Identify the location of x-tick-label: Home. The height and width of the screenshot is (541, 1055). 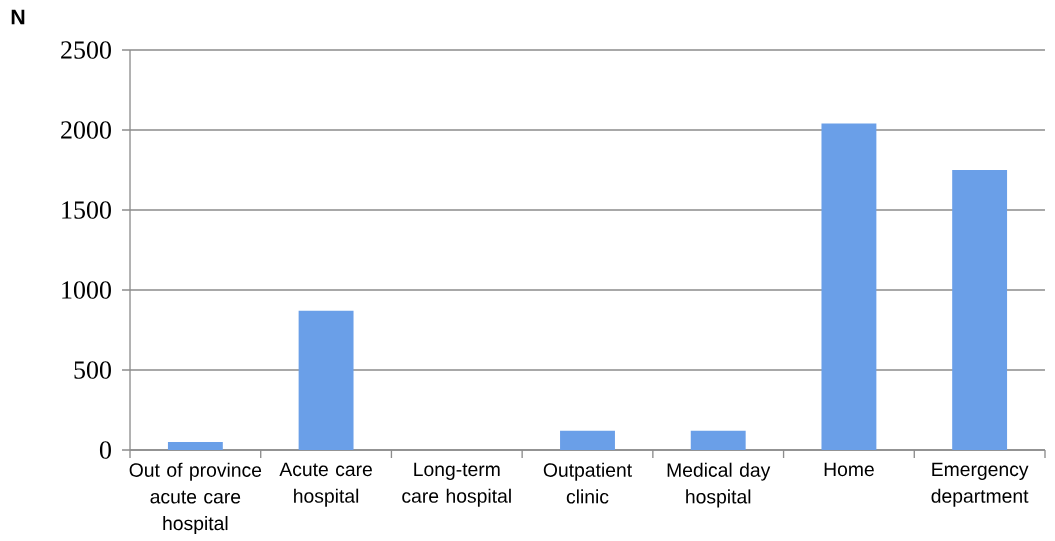
(849, 469).